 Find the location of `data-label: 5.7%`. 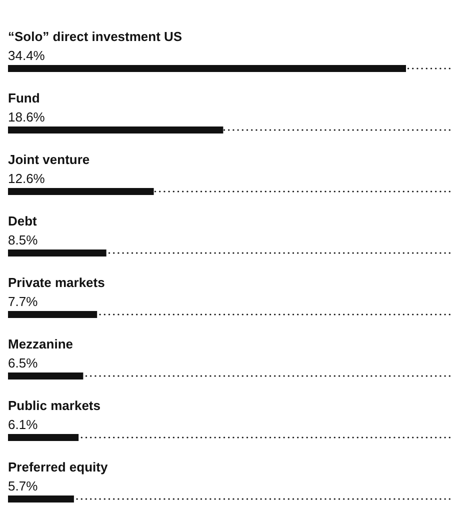

data-label: 5.7% is located at coordinates (23, 486).